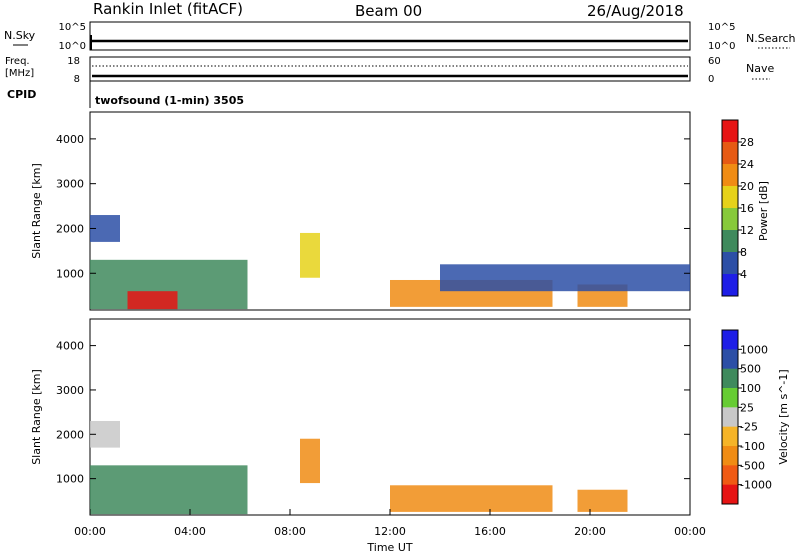 The width and height of the screenshot is (800, 558). I want to click on time-axis-label: Time UT, so click(389, 547).